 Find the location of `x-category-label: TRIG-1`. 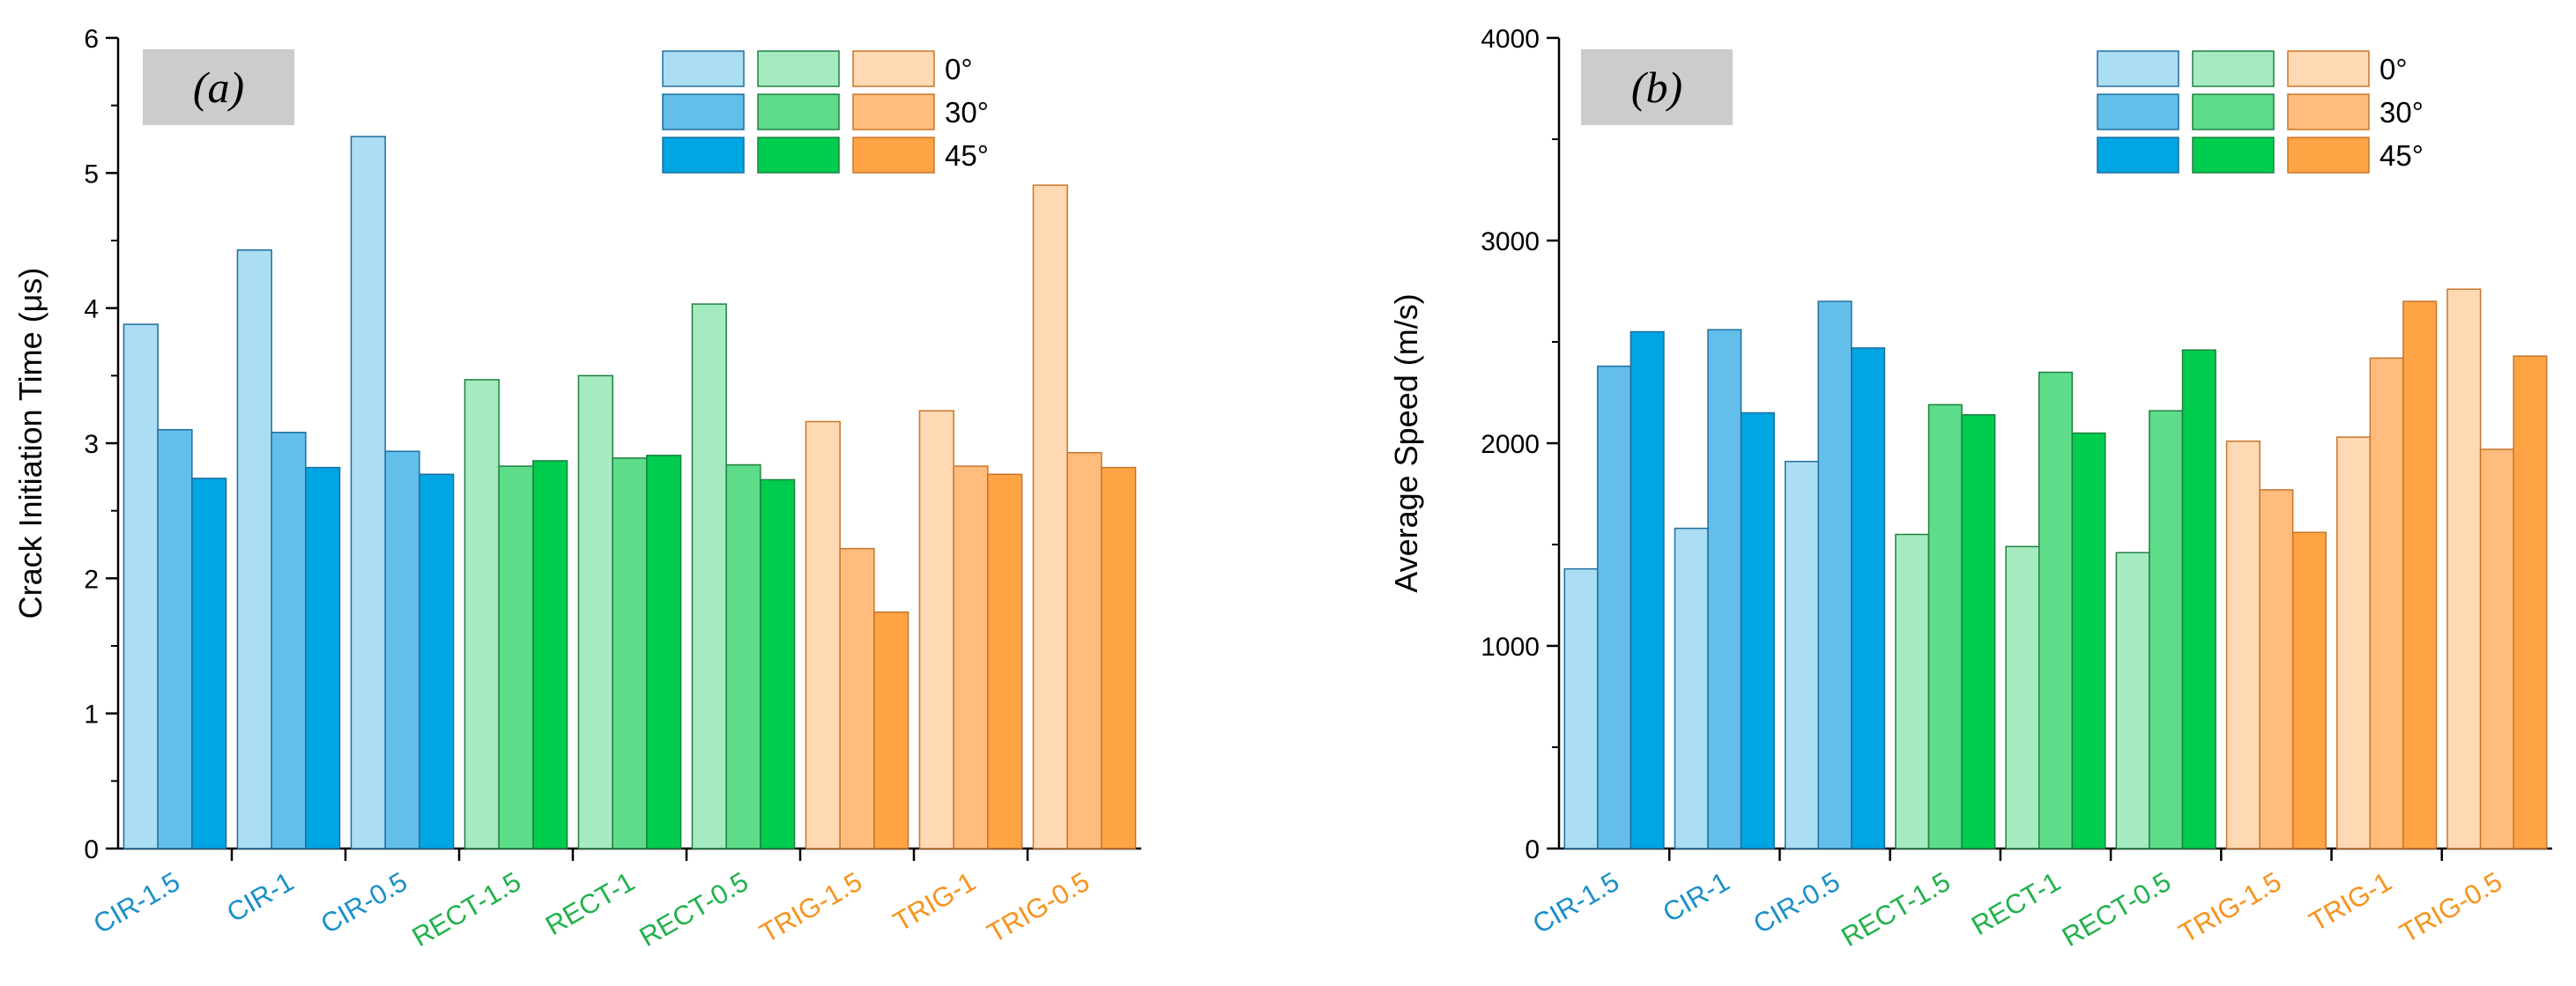

x-category-label: TRIG-1 is located at coordinates (934, 902).